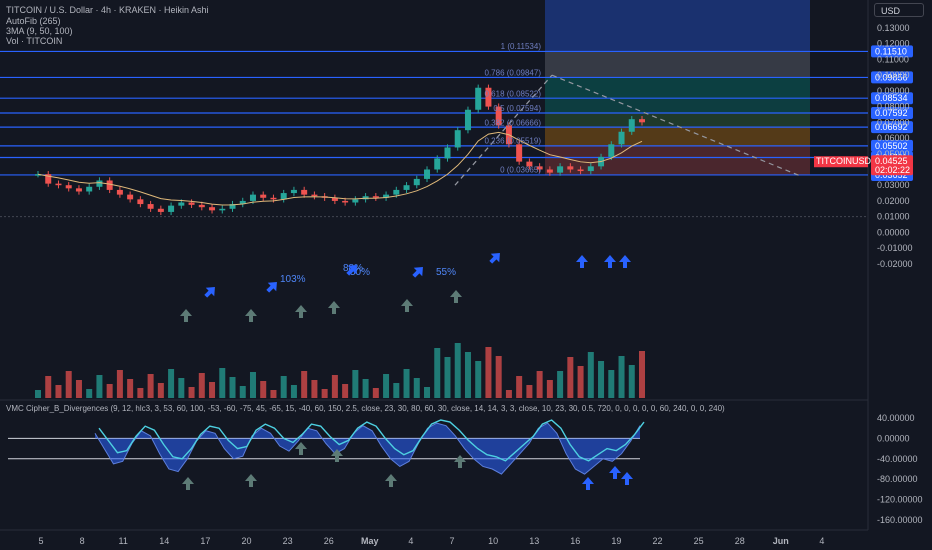 The image size is (932, 550). Describe the element at coordinates (897, 459) in the screenshot. I see `osc-axis-tick: -40.00000` at that location.